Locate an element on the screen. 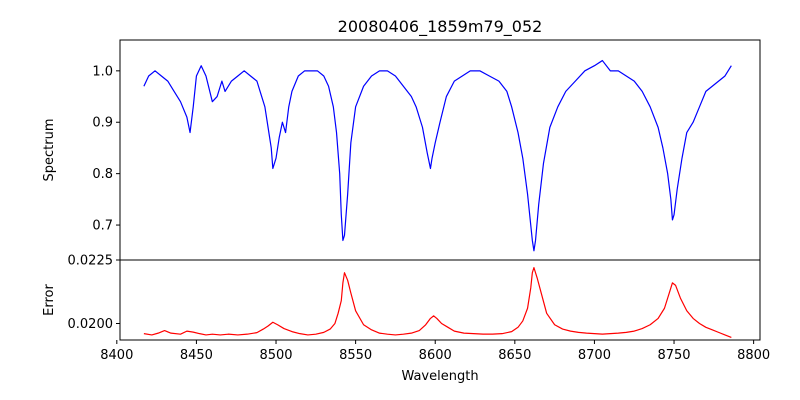 The width and height of the screenshot is (800, 400). y-tick-label: 0.8 is located at coordinates (102, 174).